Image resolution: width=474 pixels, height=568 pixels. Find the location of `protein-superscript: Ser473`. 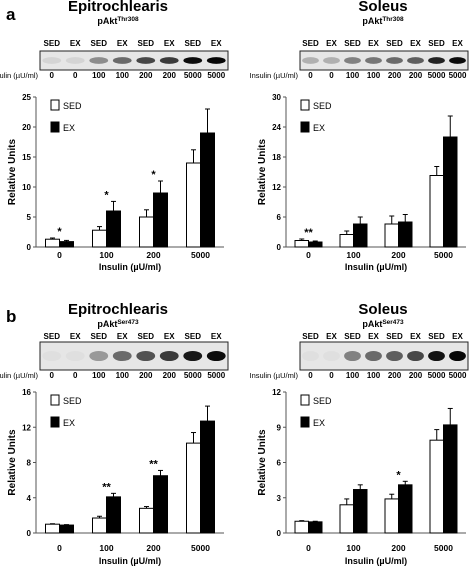

protein-superscript: Ser473 is located at coordinates (393, 322).